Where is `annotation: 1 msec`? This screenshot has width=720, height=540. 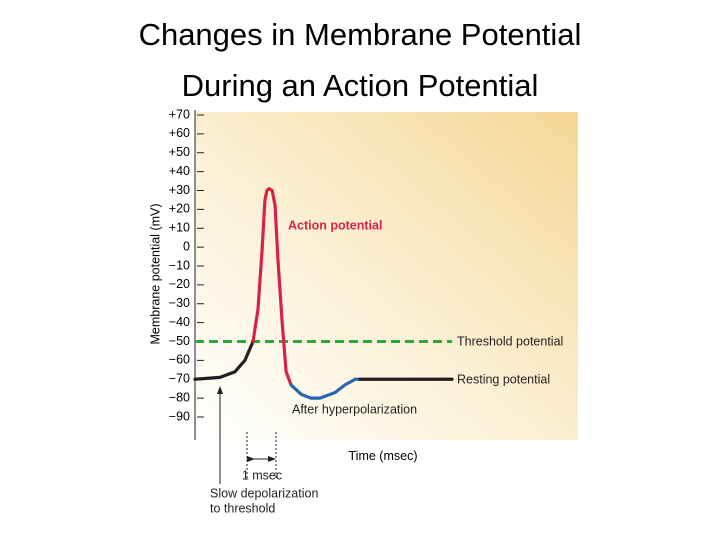
annotation: 1 msec is located at coordinates (262, 475).